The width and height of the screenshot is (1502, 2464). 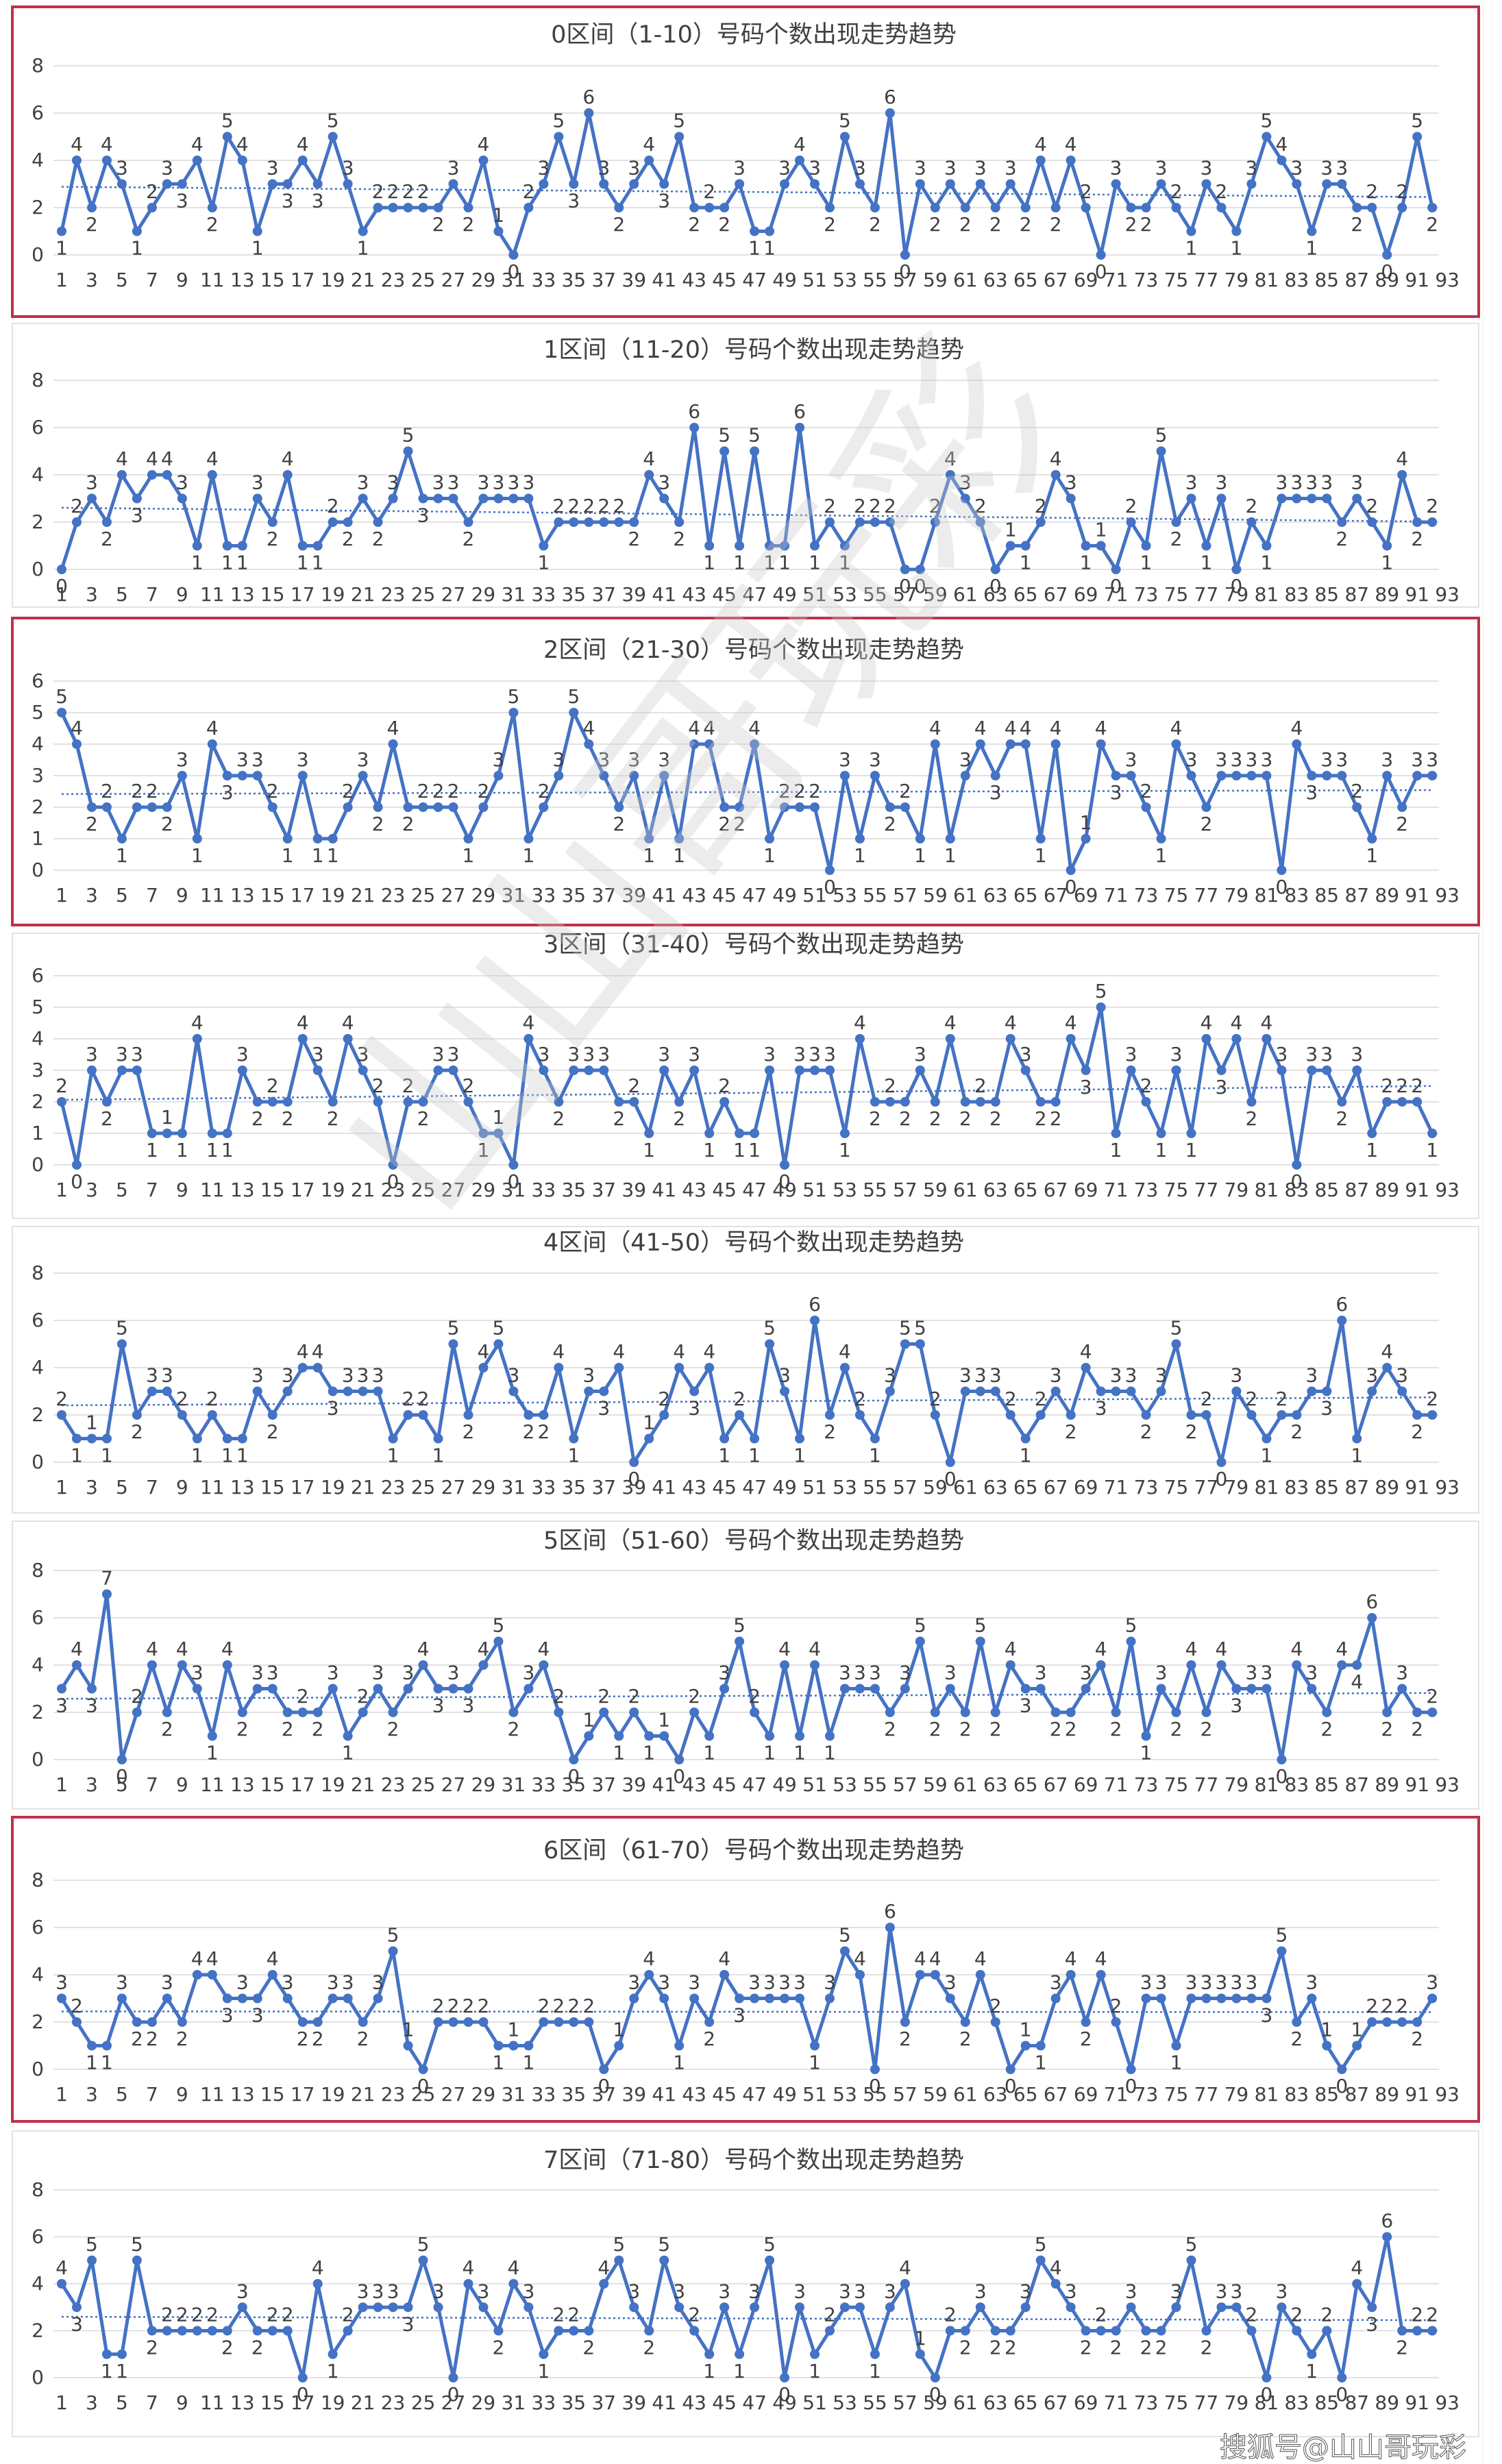 I want to click on x-tick-label: 75, so click(x=1176, y=280).